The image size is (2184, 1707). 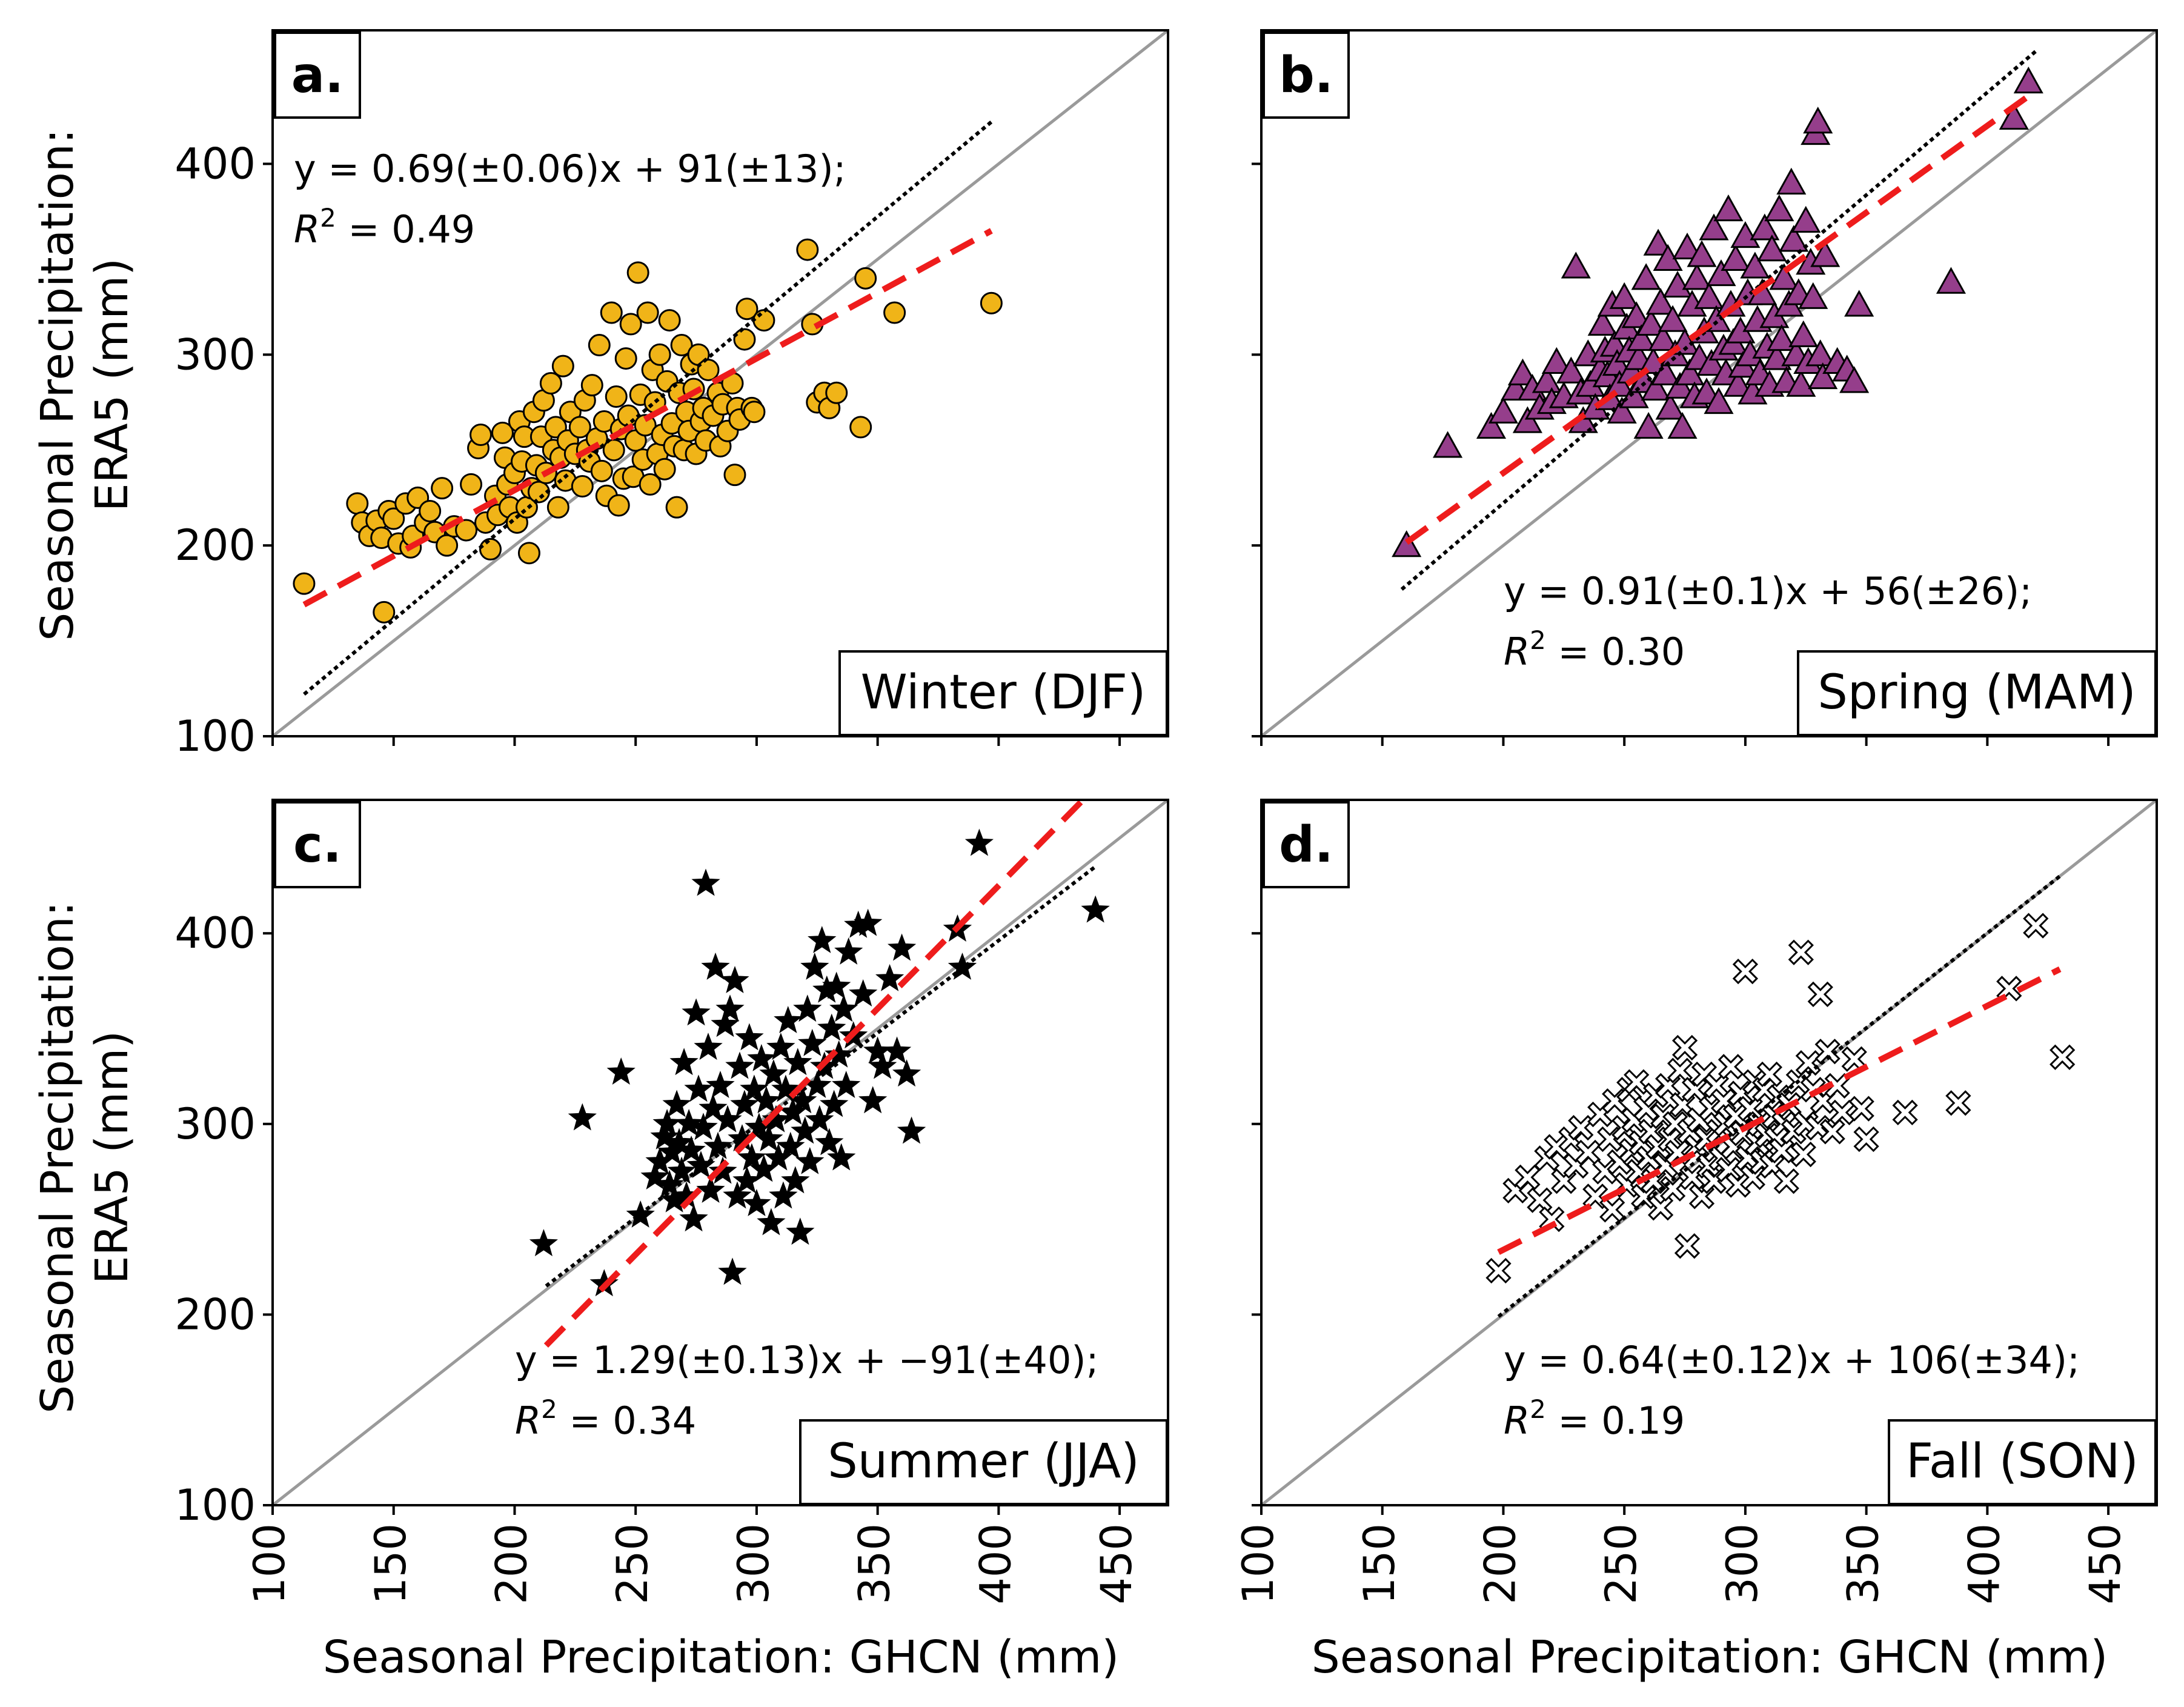 What do you see at coordinates (1792, 1360) in the screenshot?
I see `equation-text: y = 0.64(±0.12)x + 106(±34);` at bounding box center [1792, 1360].